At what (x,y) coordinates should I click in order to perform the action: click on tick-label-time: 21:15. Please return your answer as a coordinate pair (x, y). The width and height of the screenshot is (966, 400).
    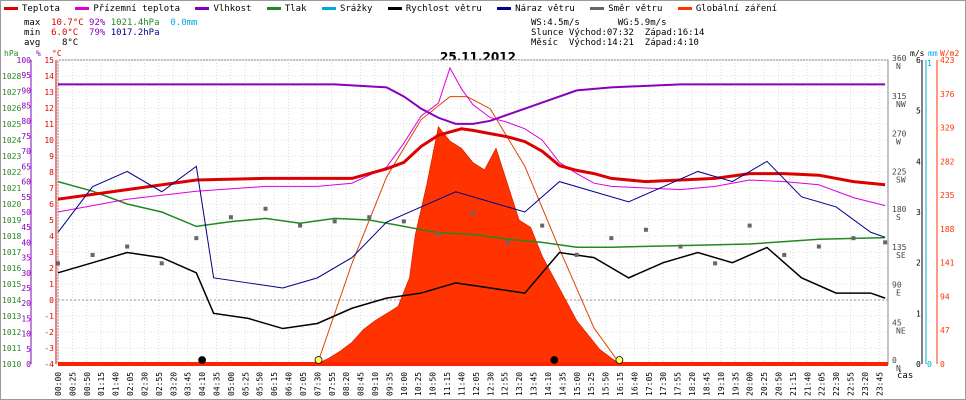
    Looking at the image, I should click on (793, 384).